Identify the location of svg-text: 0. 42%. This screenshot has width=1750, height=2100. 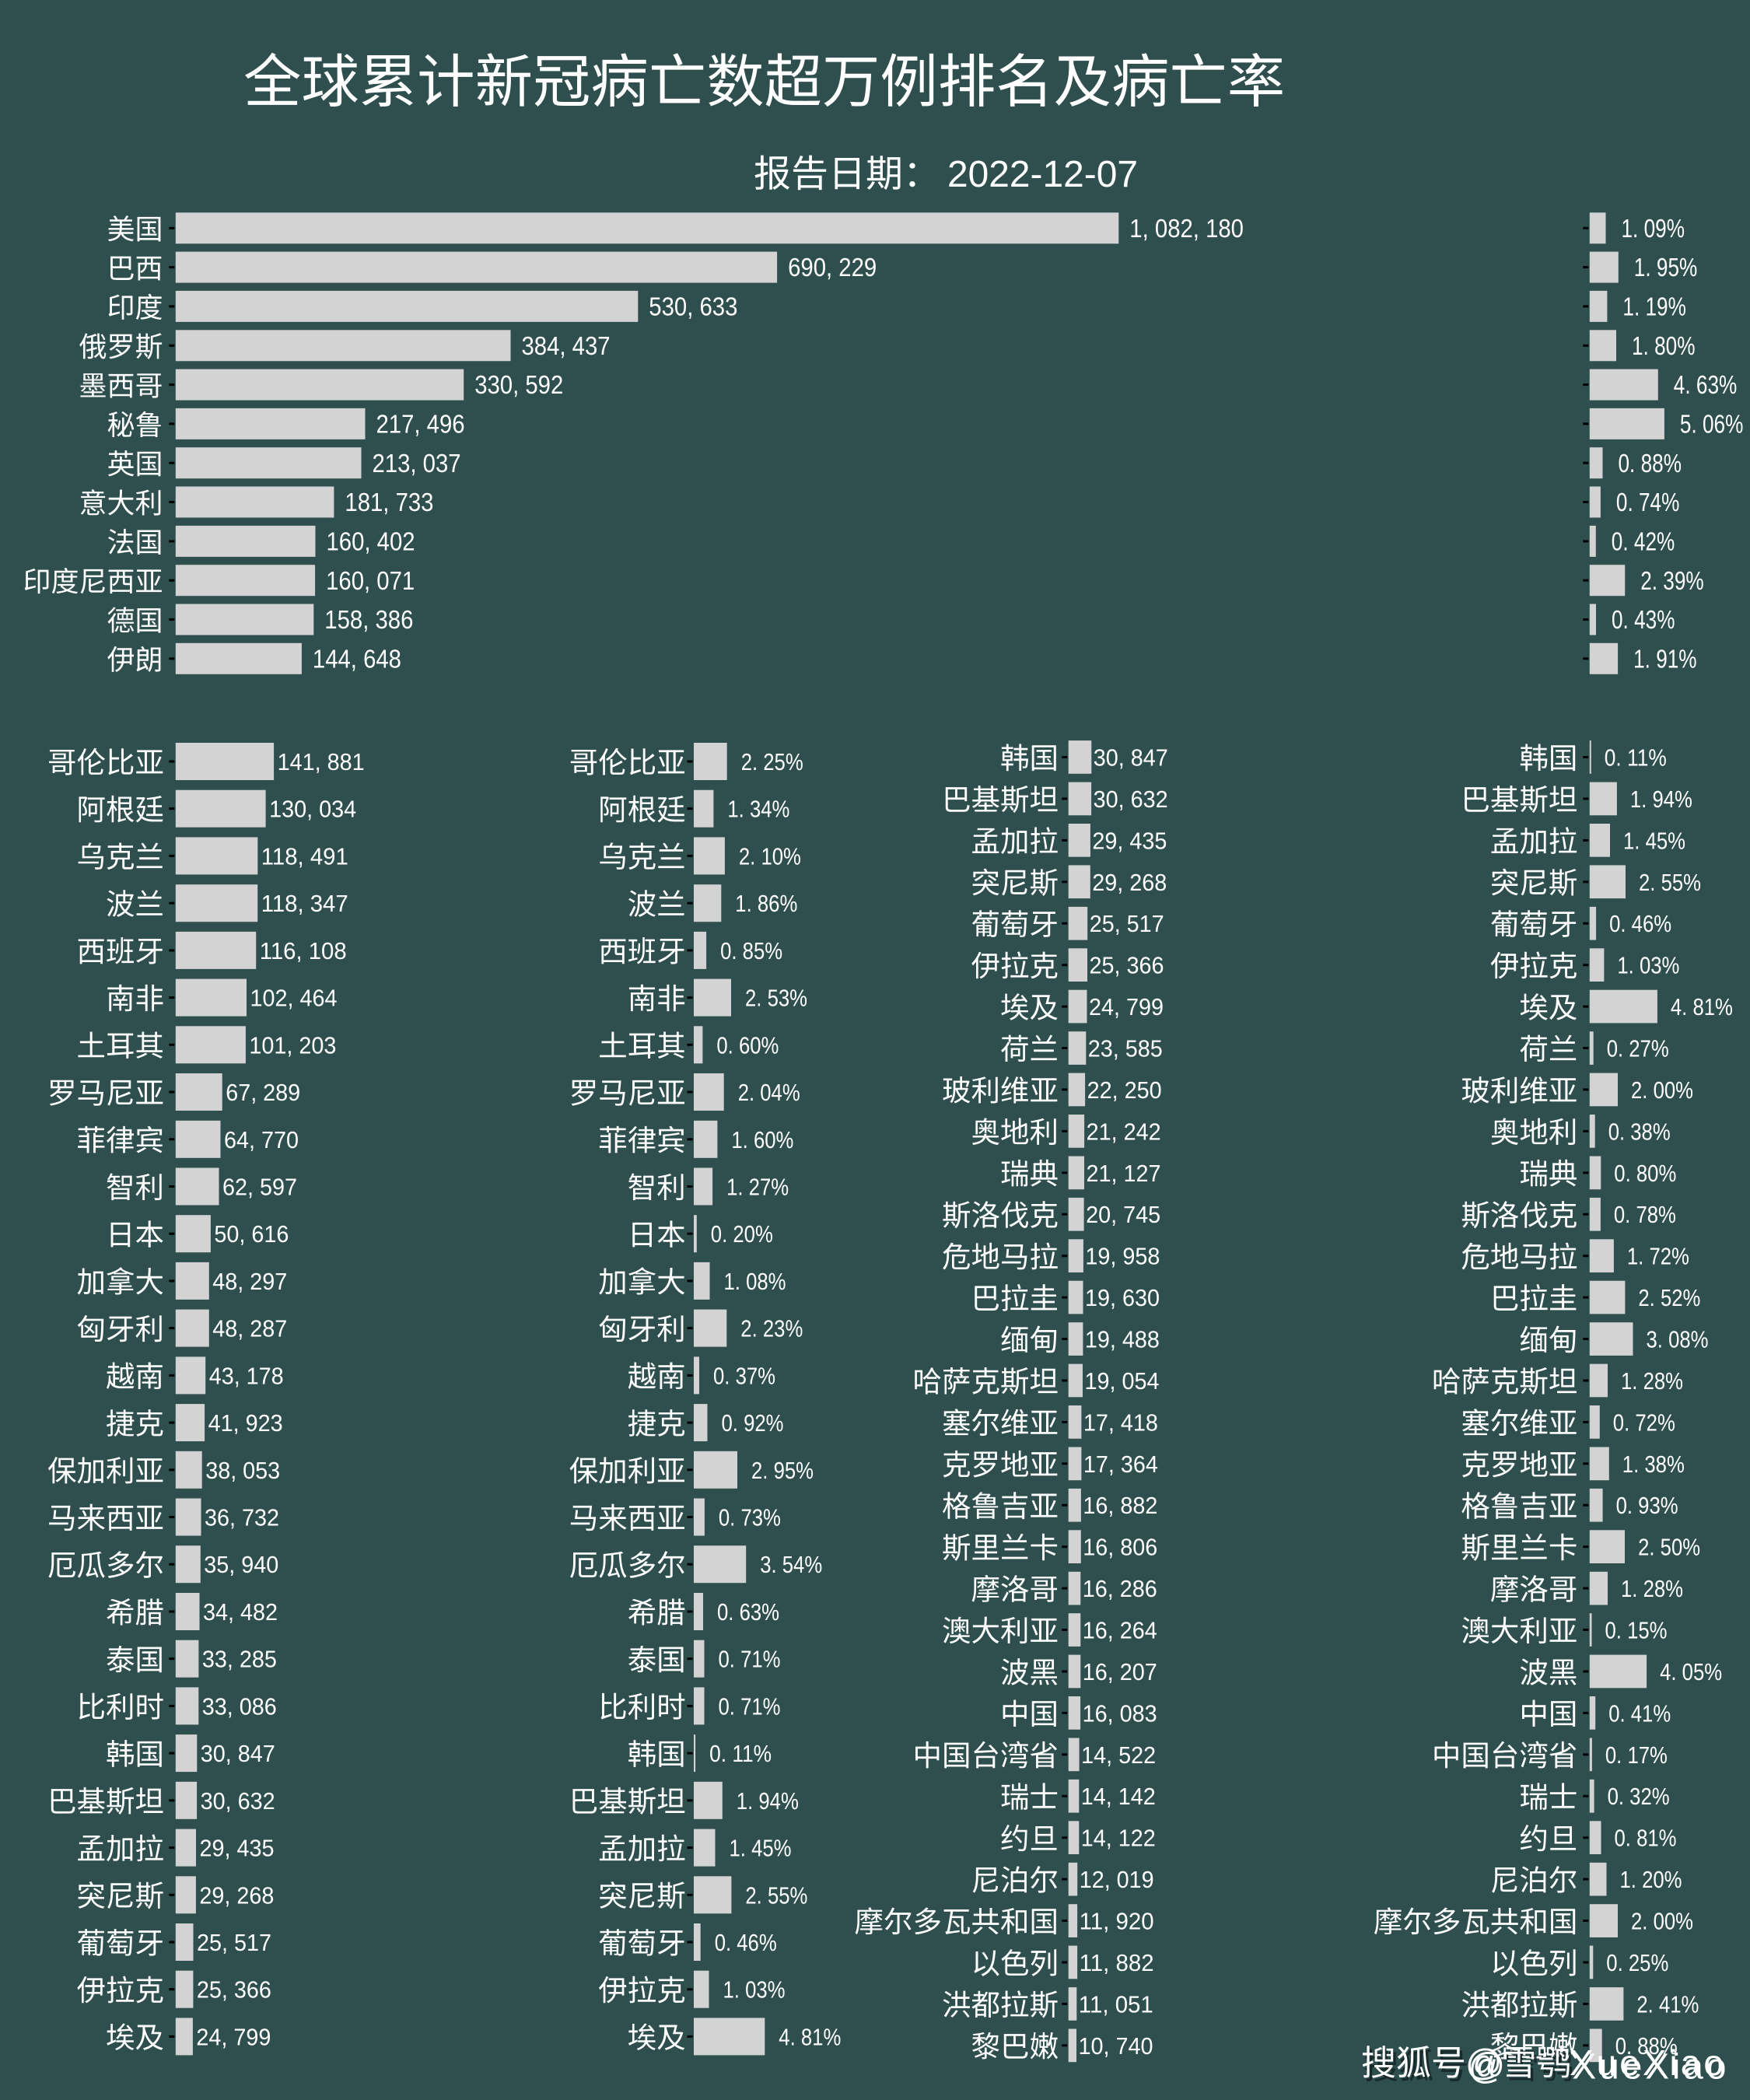
(1644, 542).